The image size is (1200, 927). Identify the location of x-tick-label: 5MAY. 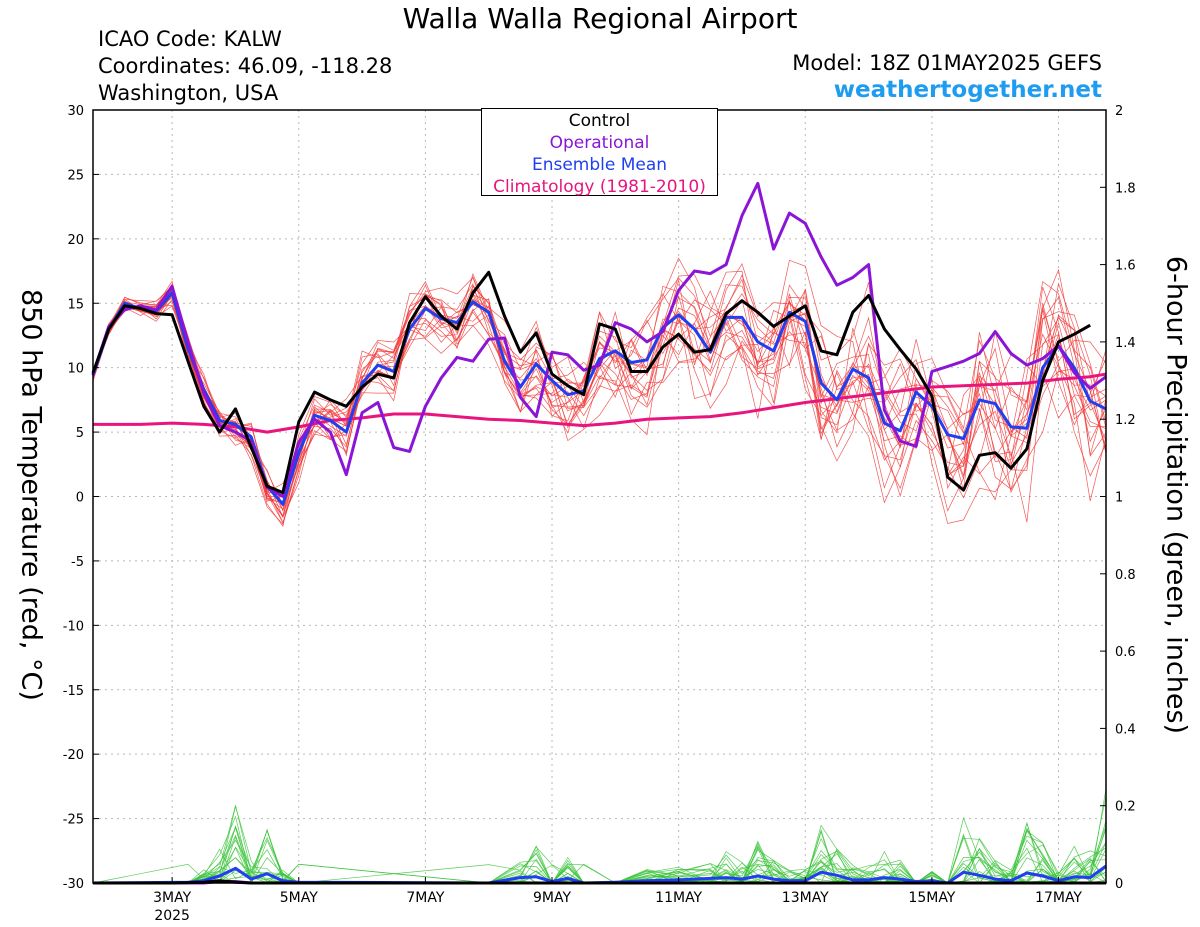
(299, 898).